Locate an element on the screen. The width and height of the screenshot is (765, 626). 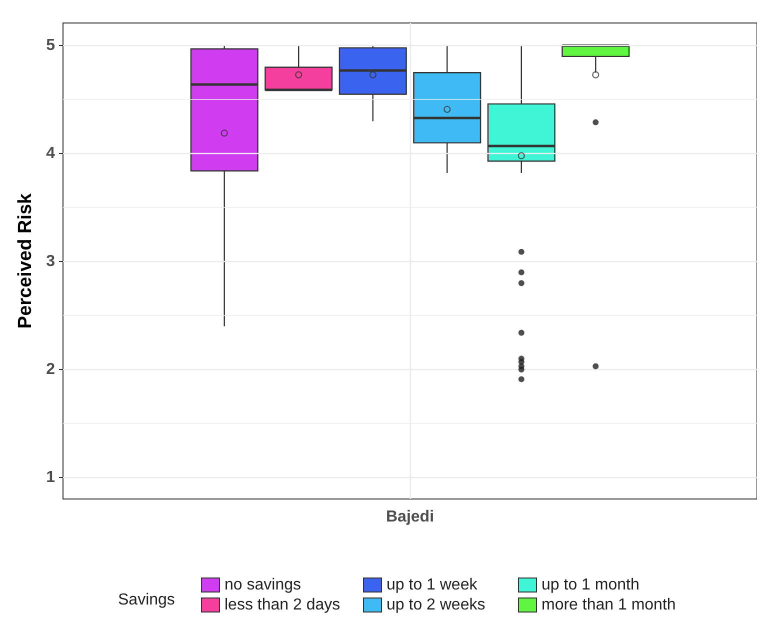
legend-title: Savings is located at coordinates (146, 600).